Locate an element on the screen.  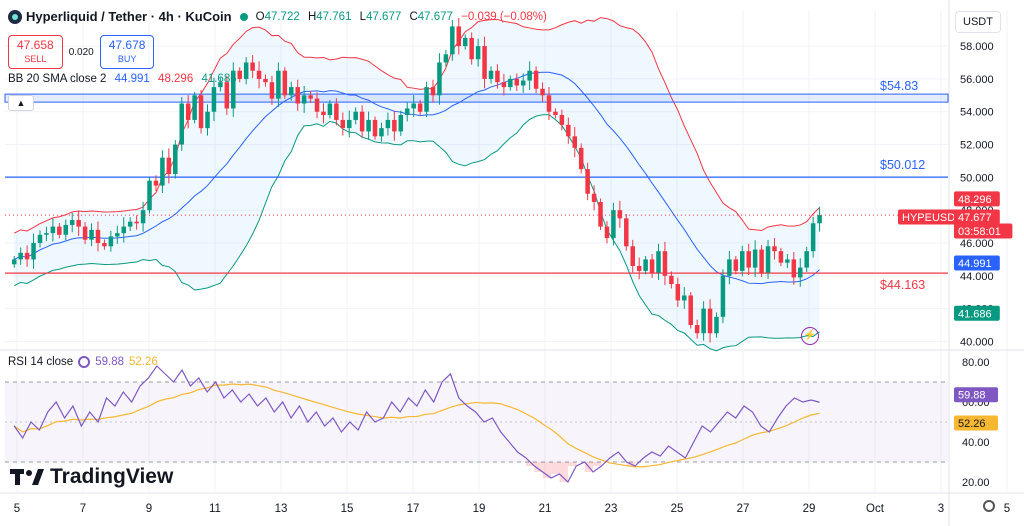
visibility-eye-icon is located at coordinates (84, 362).